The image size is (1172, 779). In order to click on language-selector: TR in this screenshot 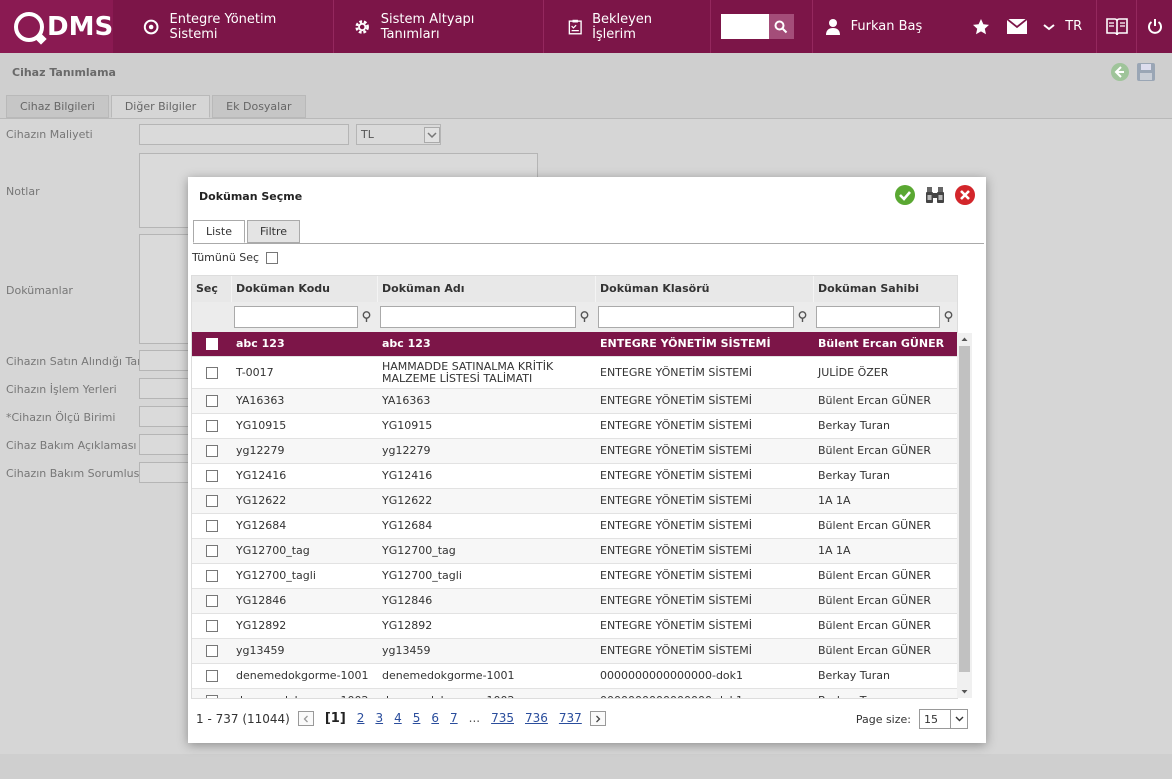, I will do `click(1066, 26)`.